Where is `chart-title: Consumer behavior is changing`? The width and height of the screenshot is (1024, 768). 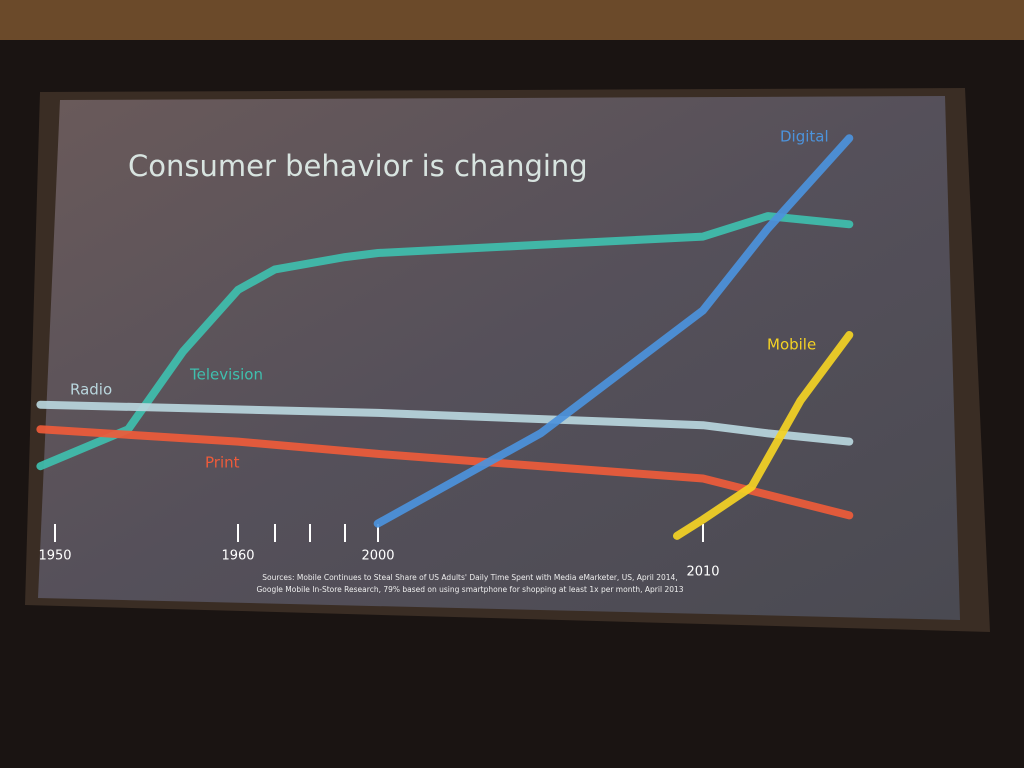 chart-title: Consumer behavior is changing is located at coordinates (358, 166).